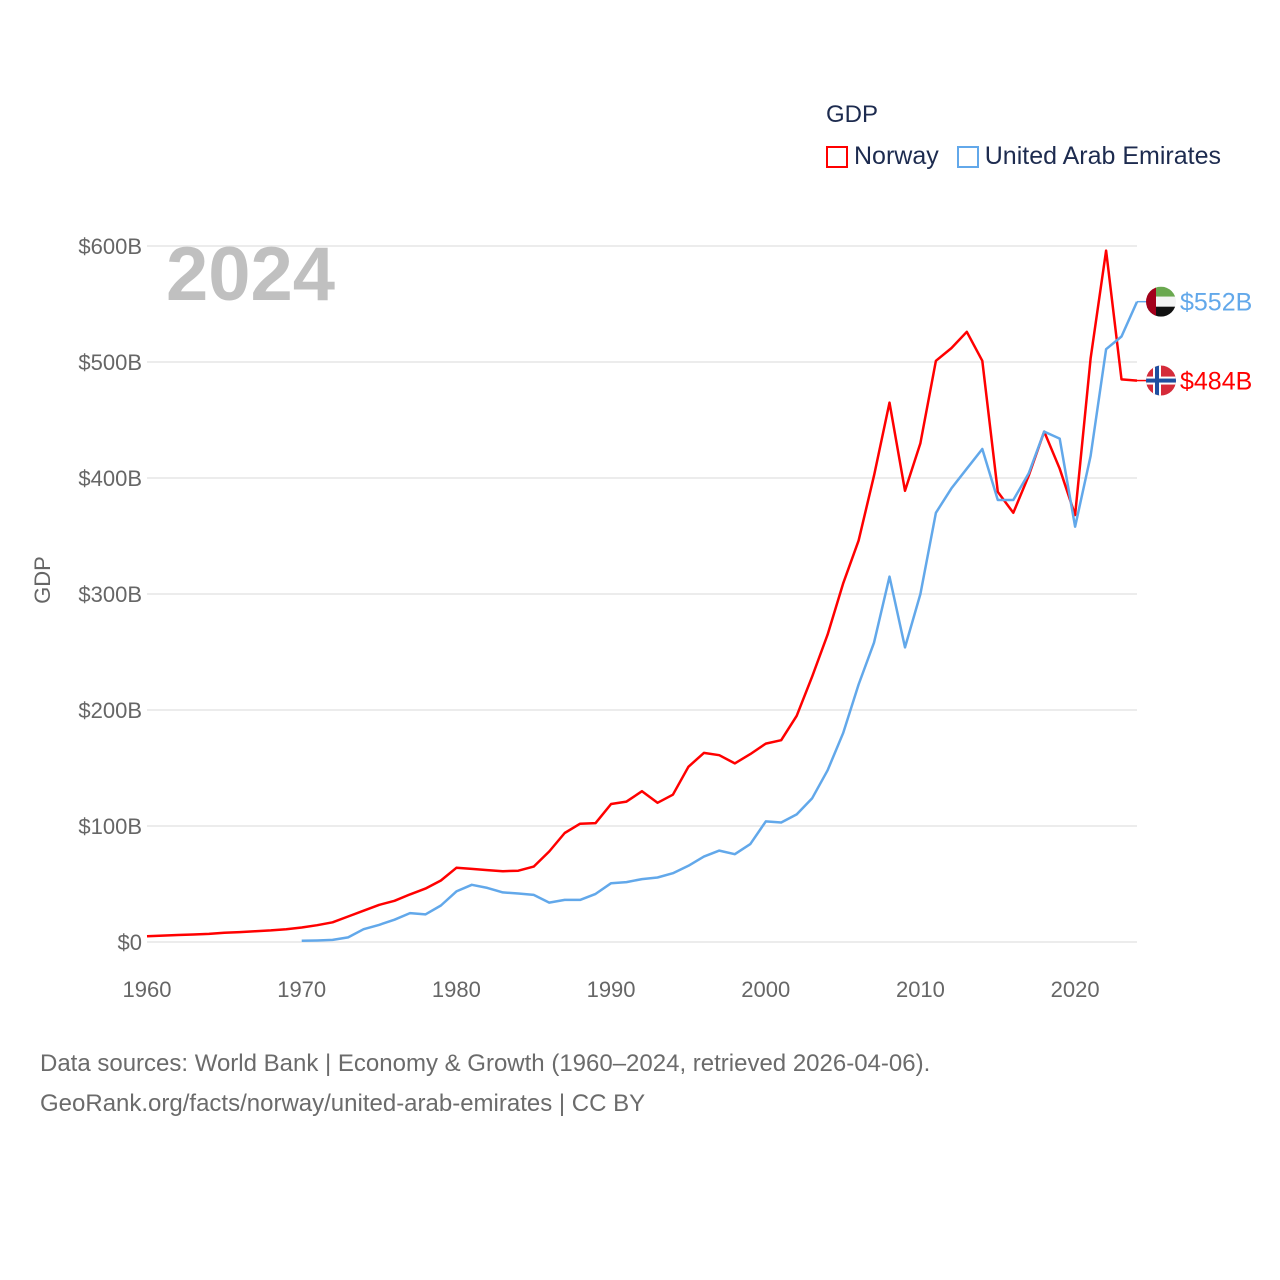  Describe the element at coordinates (1075, 989) in the screenshot. I see `x-tick-label: 2020` at that location.